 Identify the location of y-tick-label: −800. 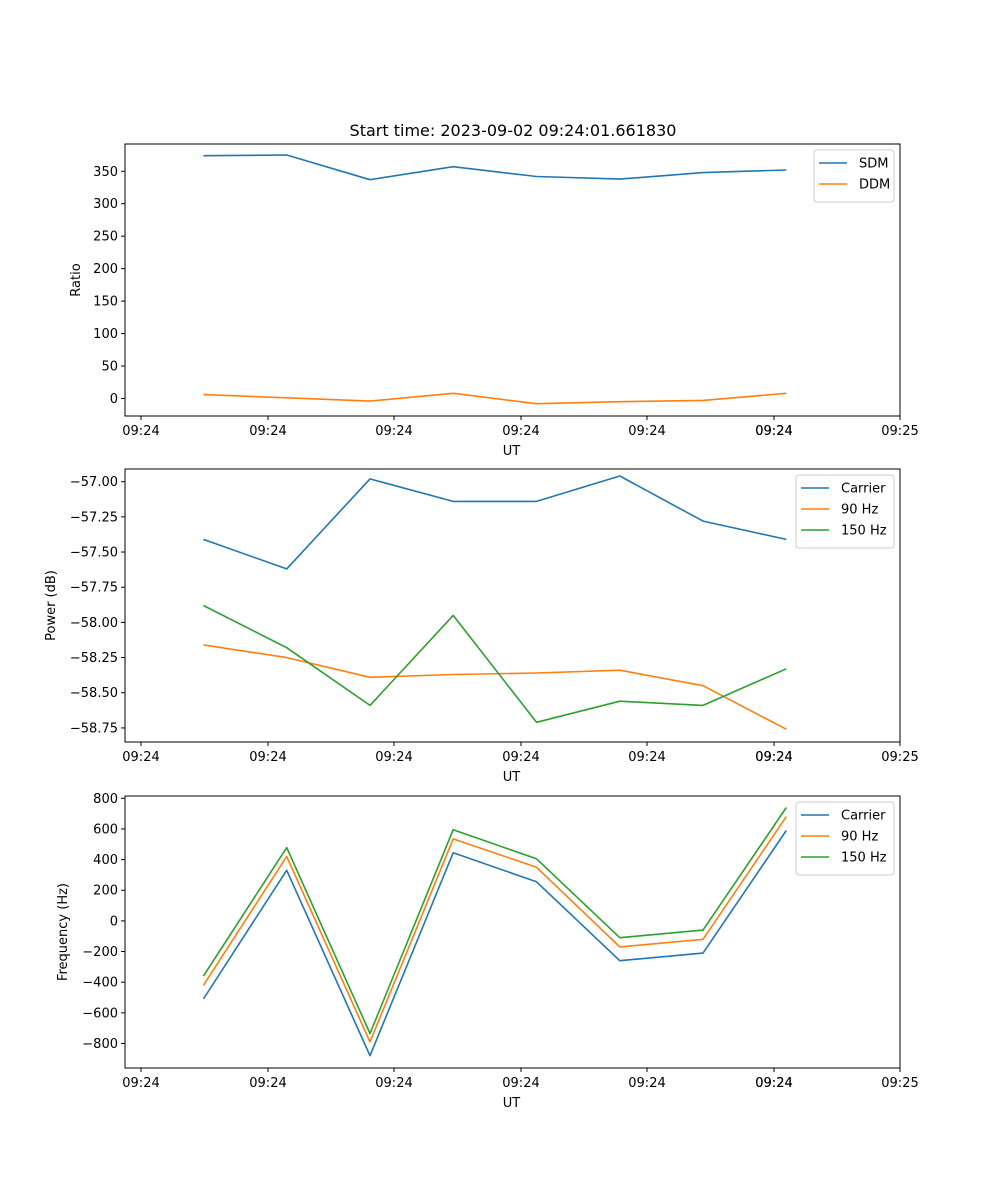
(100, 1044).